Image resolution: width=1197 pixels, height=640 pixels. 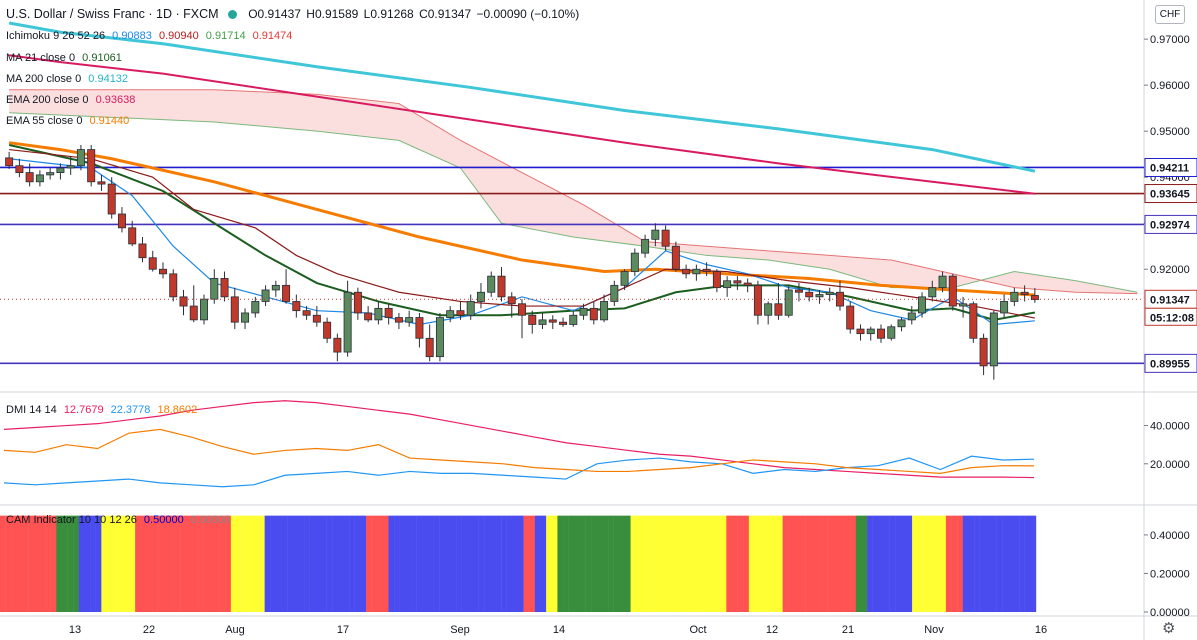 What do you see at coordinates (67, 121) in the screenshot?
I see `legend-ema55: EMA 55 close 0 0.91440` at bounding box center [67, 121].